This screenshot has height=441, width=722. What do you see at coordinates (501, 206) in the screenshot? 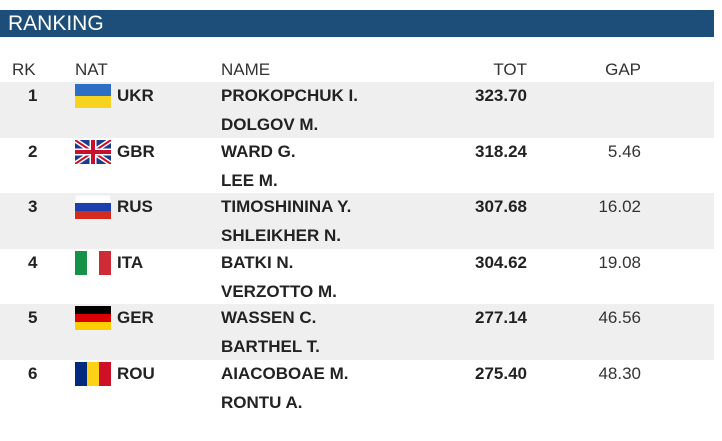
I see `total: 307.68` at bounding box center [501, 206].